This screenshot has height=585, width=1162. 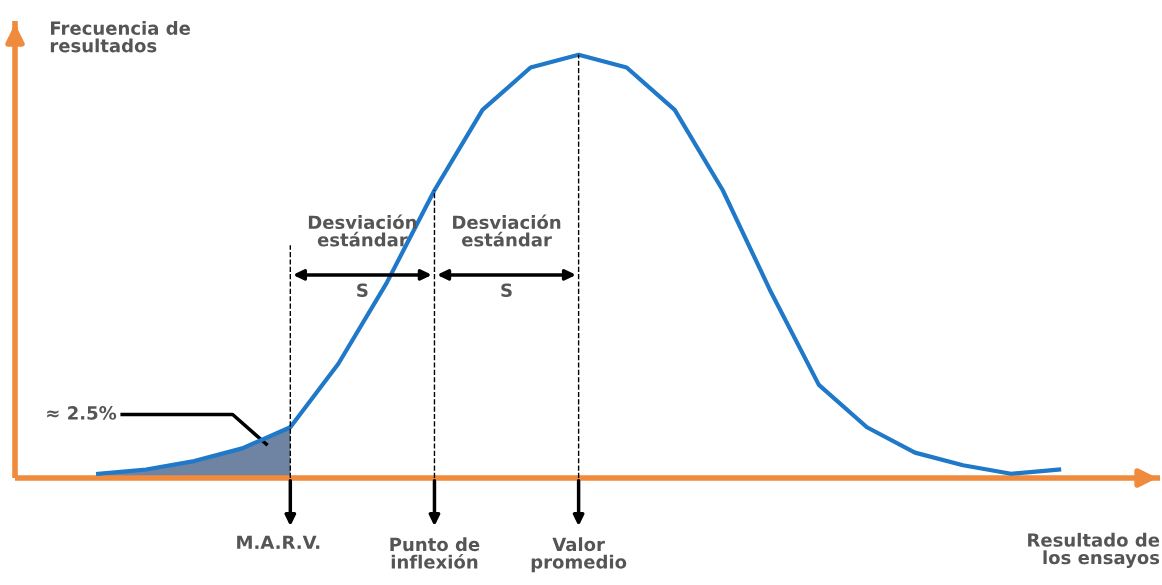 I want to click on y-axis-title: Frecuencia de resultados, so click(x=120, y=37).